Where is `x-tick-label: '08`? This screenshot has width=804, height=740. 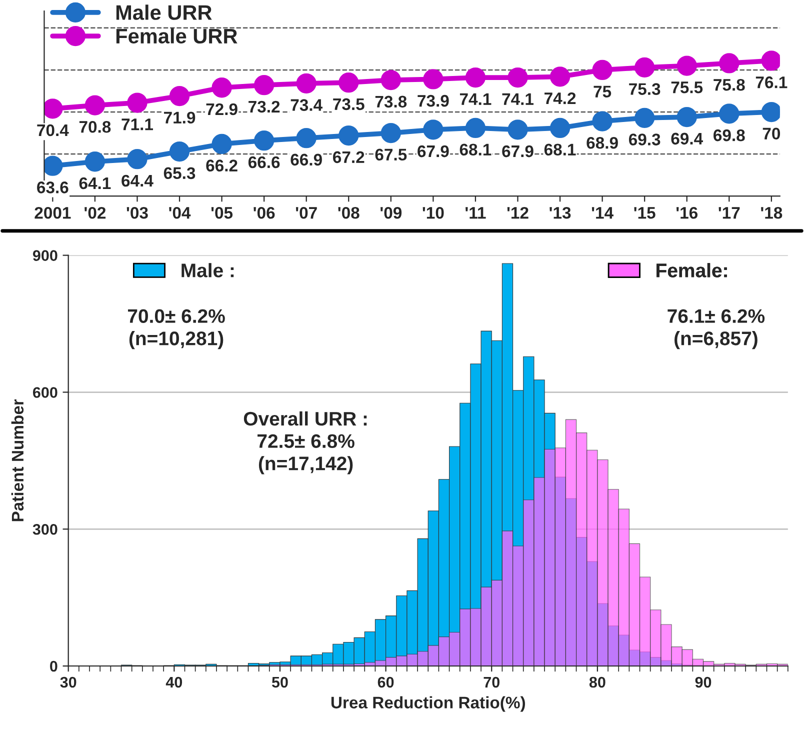
x-tick-label: '08 is located at coordinates (349, 212).